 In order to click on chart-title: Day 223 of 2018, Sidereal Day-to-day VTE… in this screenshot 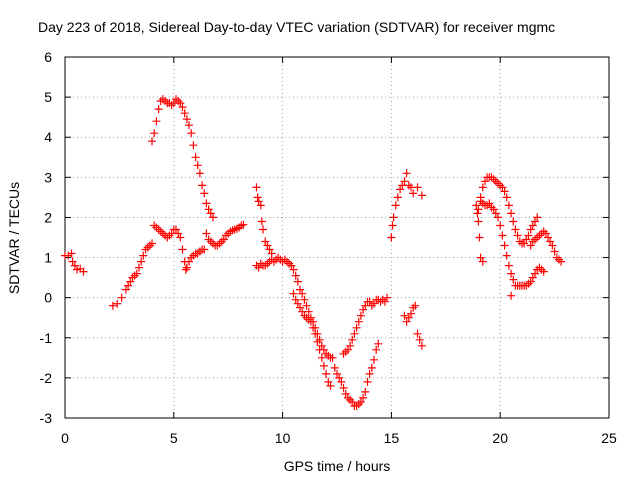, I will do `click(296, 27)`.